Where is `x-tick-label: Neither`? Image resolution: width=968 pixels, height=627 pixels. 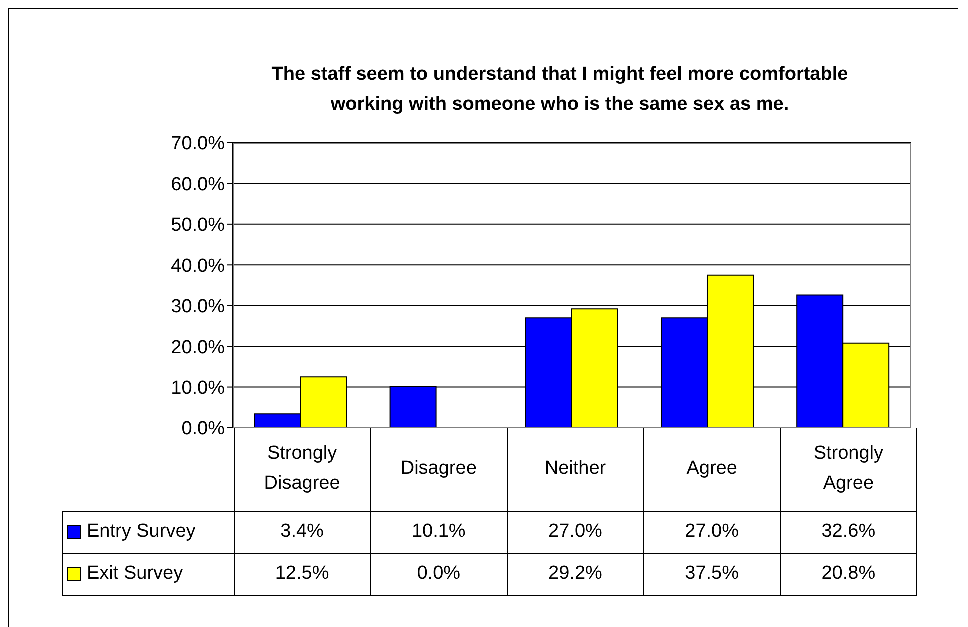
x-tick-label: Neither is located at coordinates (576, 469).